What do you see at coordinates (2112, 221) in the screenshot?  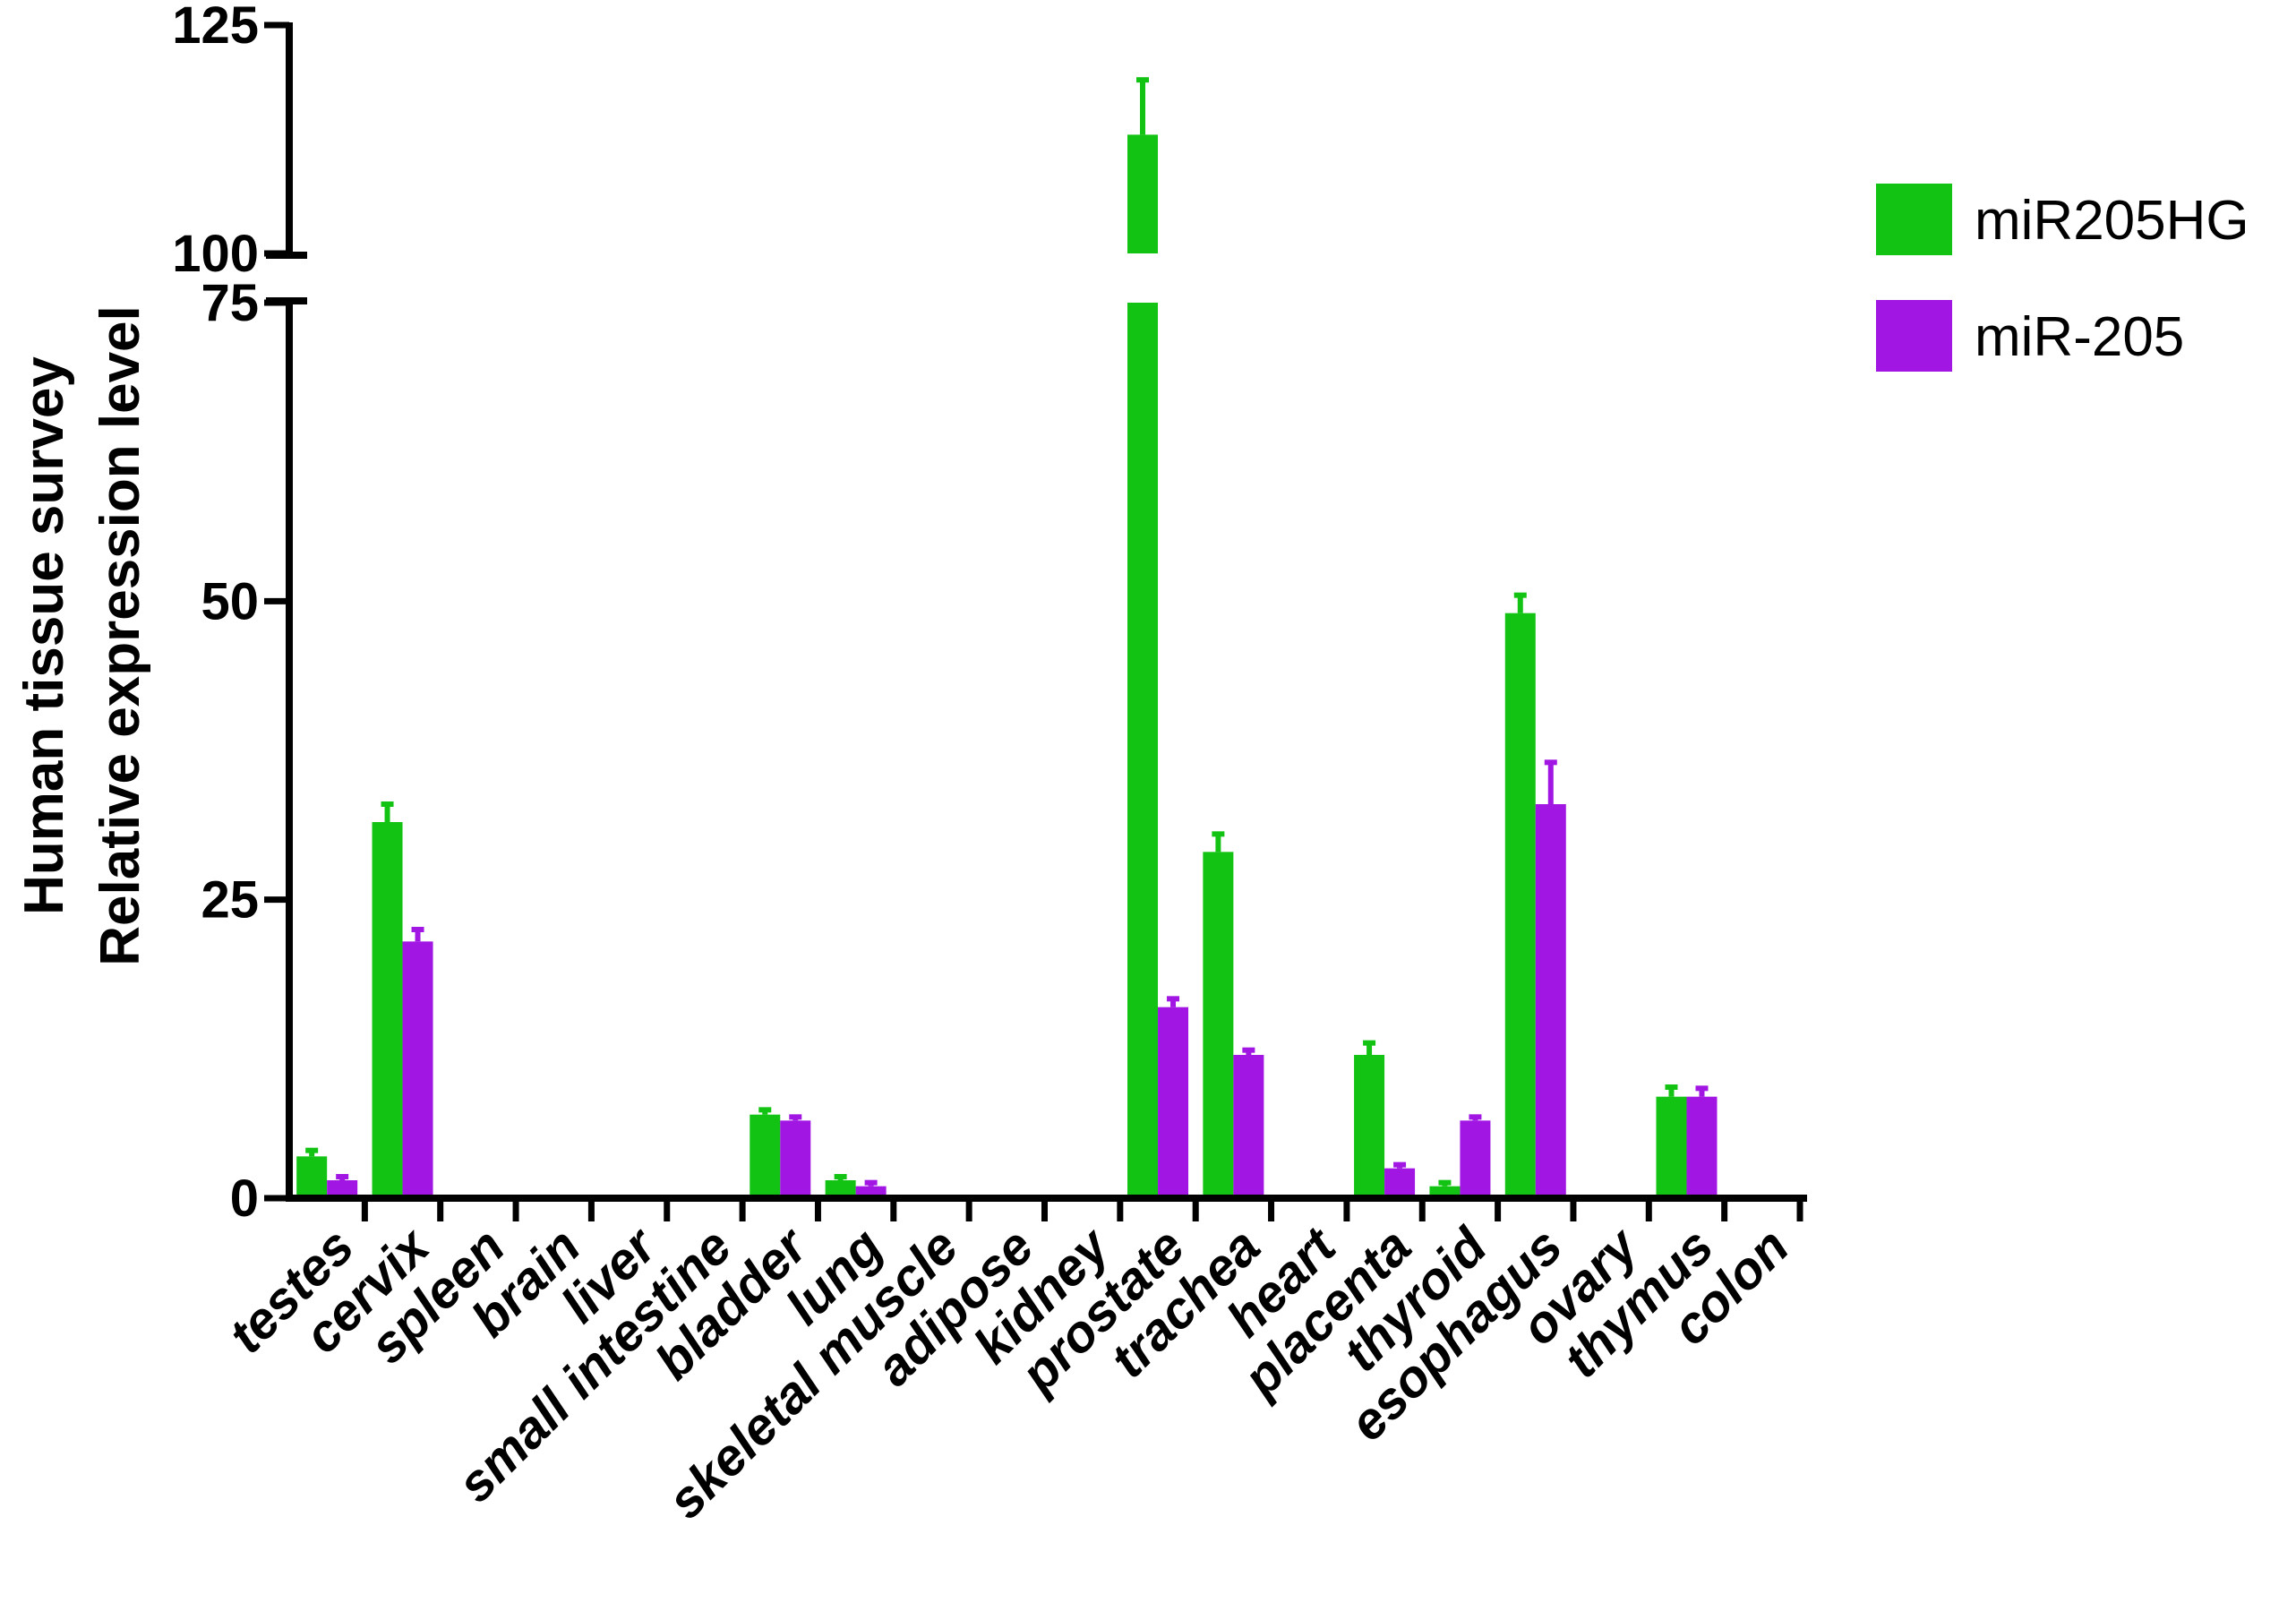 I see `legend-label-0: miR205HG` at bounding box center [2112, 221].